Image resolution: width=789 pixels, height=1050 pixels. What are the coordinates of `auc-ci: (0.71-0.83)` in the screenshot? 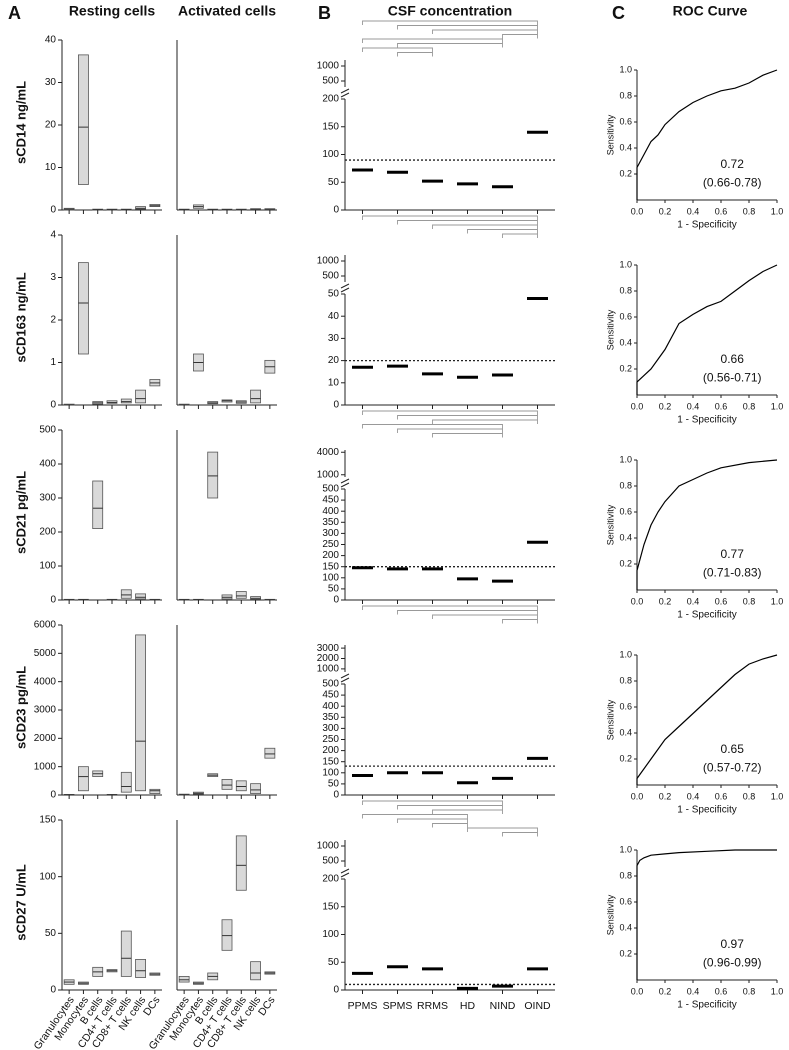 It's located at (732, 572).